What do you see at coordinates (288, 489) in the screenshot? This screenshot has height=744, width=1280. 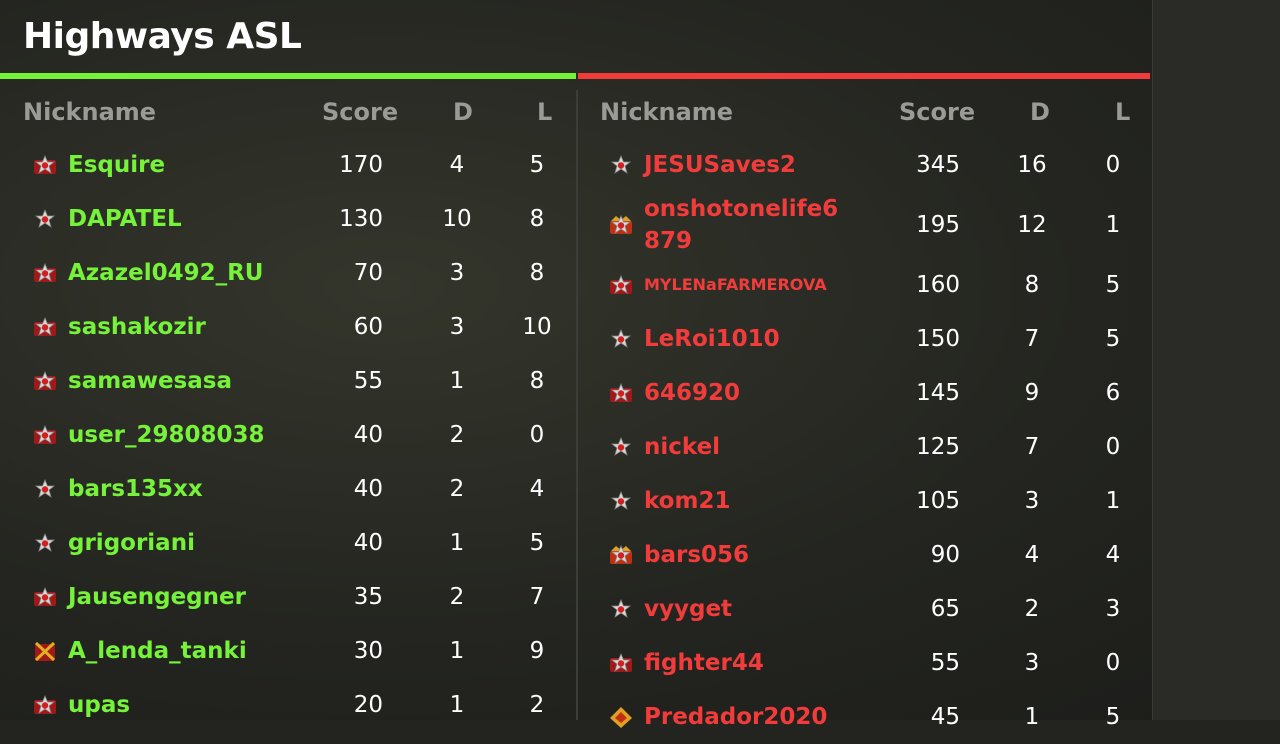 I see `player-row: bars135xx 40 2 4` at bounding box center [288, 489].